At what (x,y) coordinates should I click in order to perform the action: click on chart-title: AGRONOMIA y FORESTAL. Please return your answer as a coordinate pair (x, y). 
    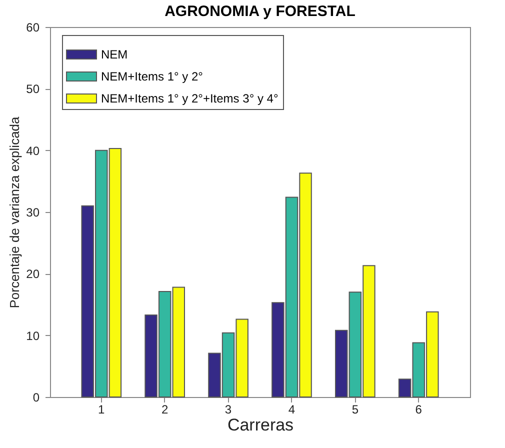
    Looking at the image, I should click on (260, 11).